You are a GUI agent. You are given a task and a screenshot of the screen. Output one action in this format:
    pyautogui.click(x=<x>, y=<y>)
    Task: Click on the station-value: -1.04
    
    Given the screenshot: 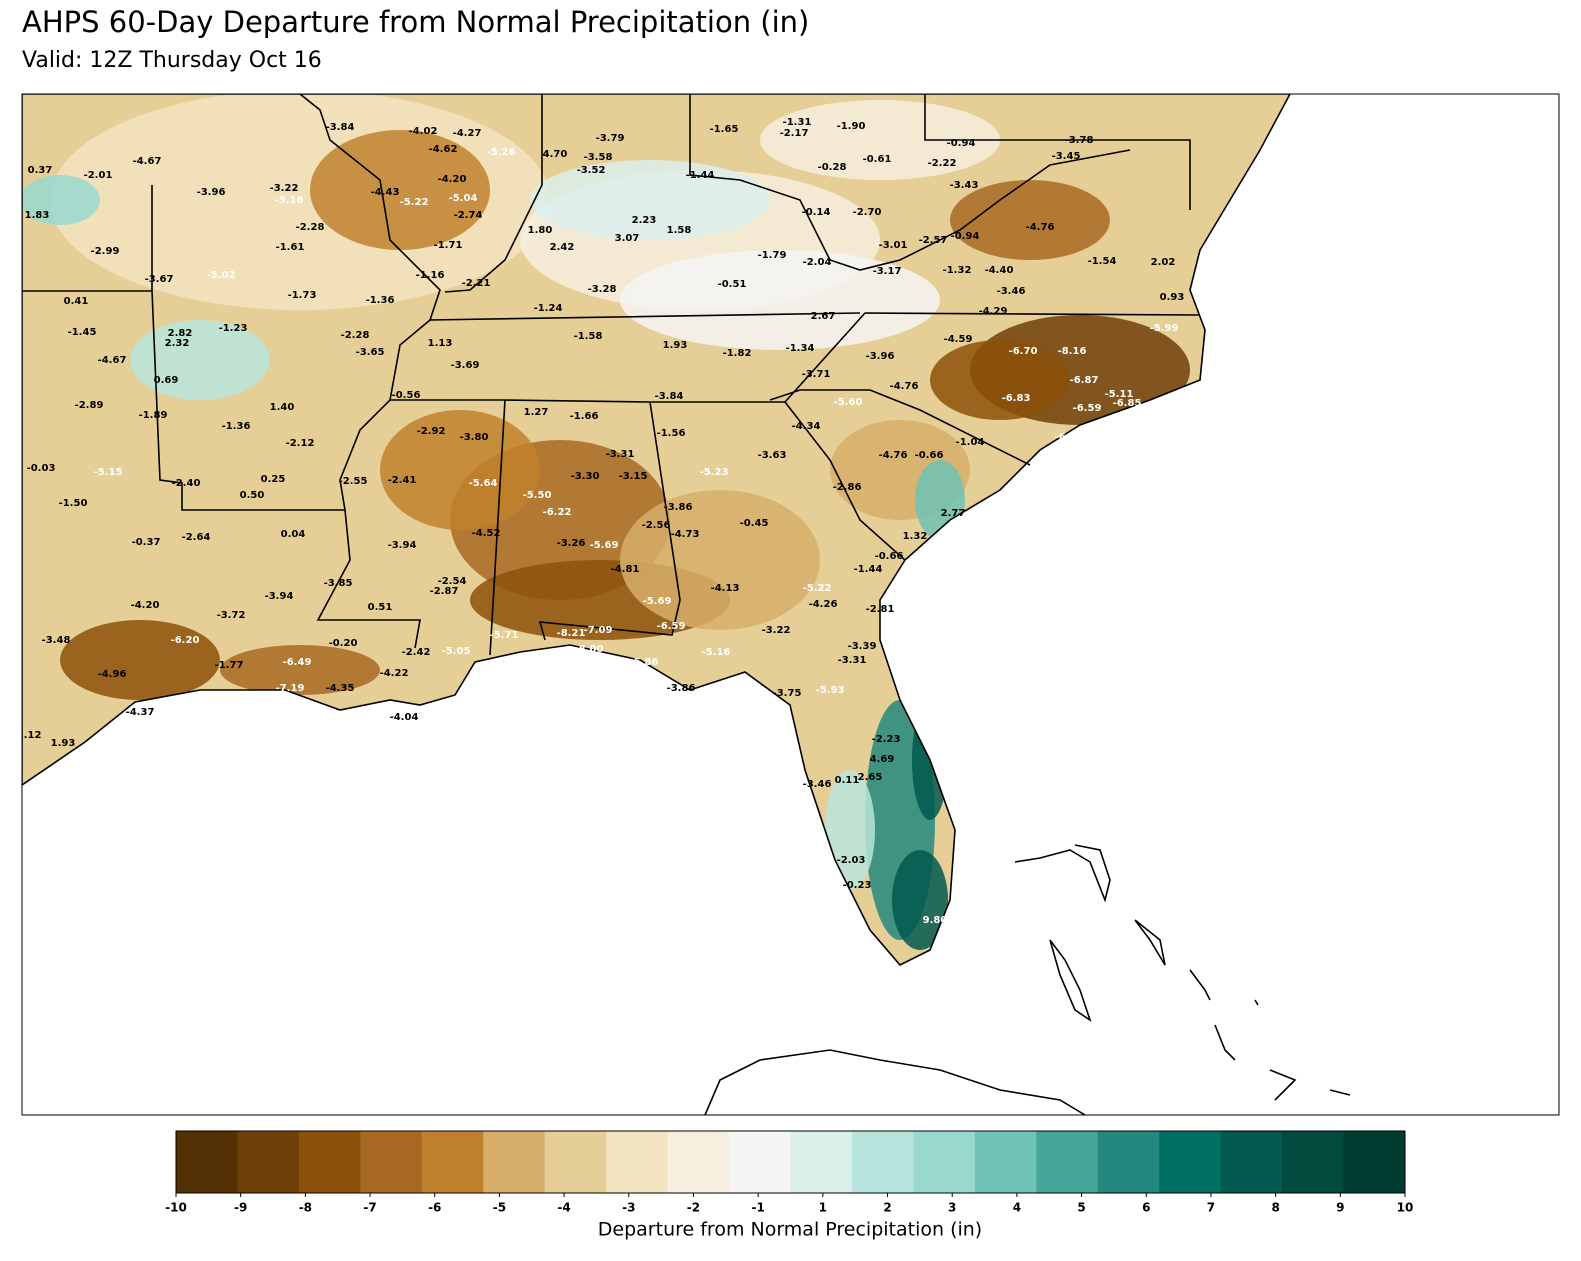 What is the action you would take?
    pyautogui.click(x=970, y=442)
    